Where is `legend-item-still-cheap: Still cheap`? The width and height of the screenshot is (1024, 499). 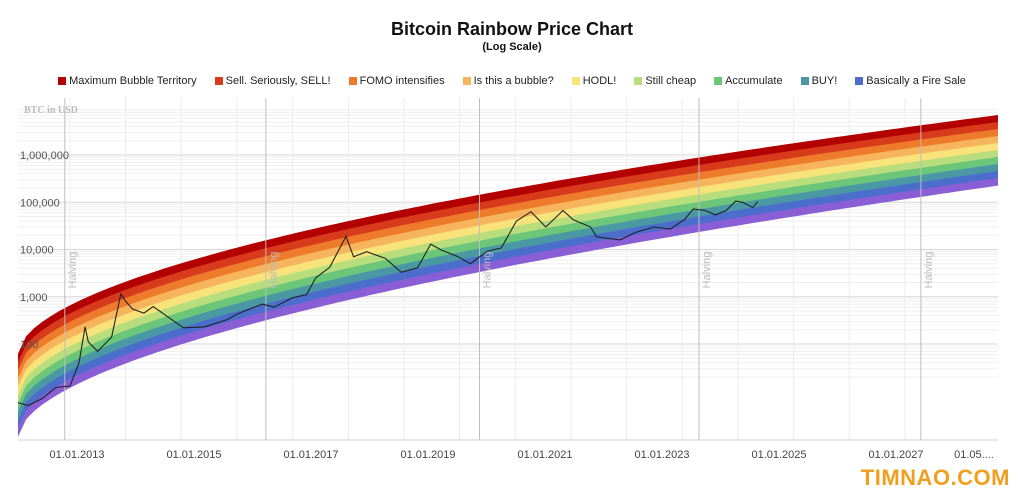
legend-item-still-cheap: Still cheap is located at coordinates (665, 81).